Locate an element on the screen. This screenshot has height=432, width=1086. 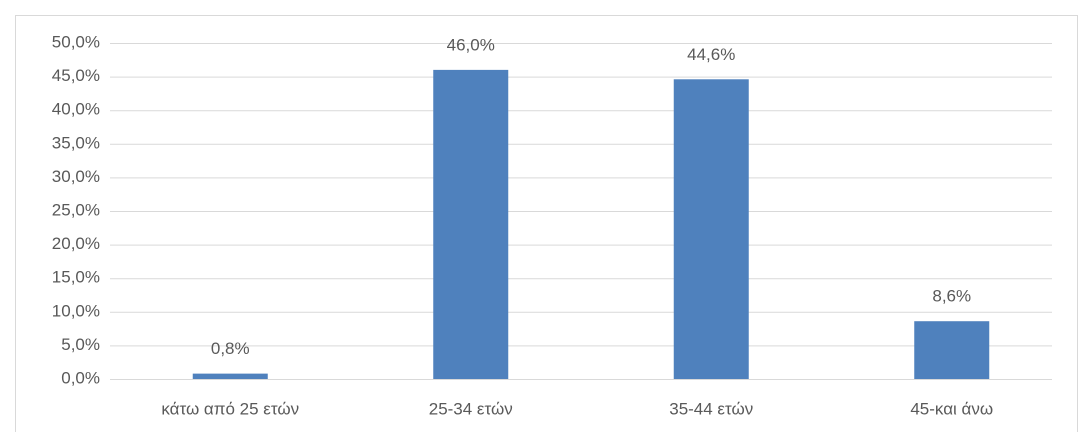
data-label: 8,6% is located at coordinates (951, 296).